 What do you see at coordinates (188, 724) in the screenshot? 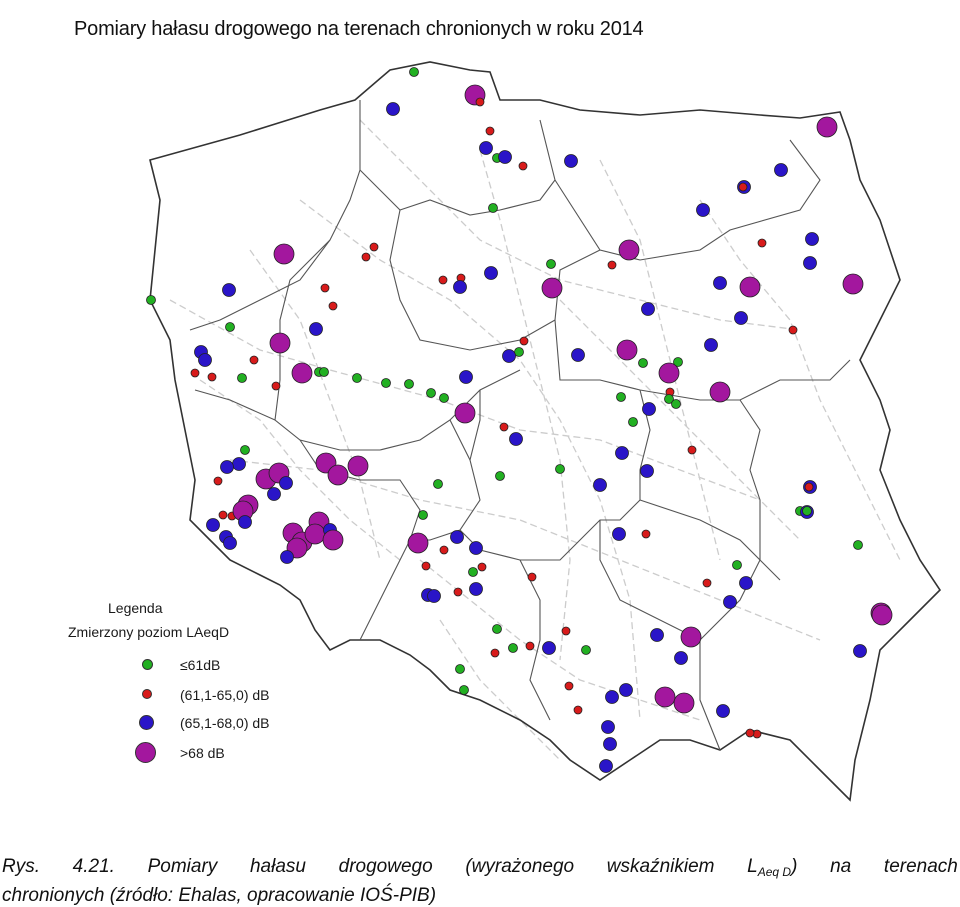
I see `legend-item-65-68: (65,1-68,0) dB` at bounding box center [188, 724].